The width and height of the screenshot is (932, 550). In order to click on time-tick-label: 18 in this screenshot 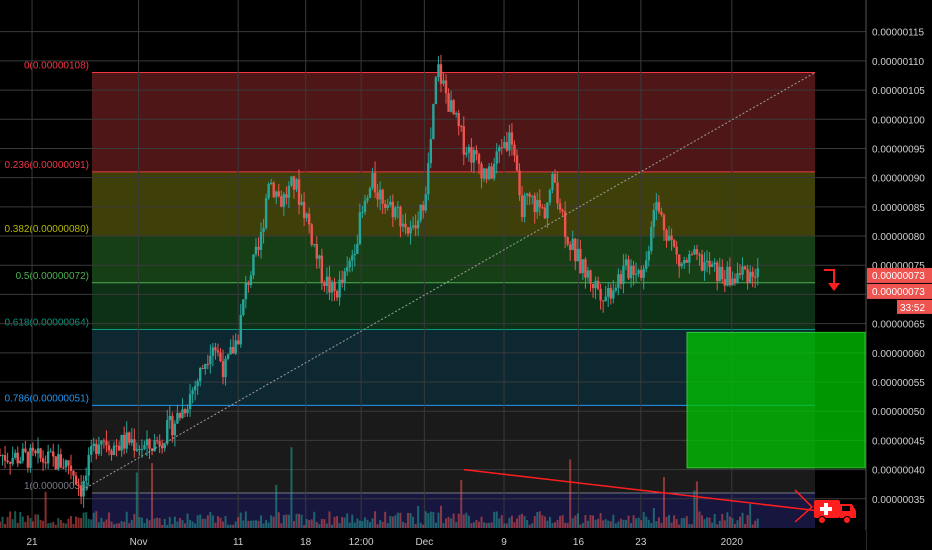, I will do `click(306, 542)`.